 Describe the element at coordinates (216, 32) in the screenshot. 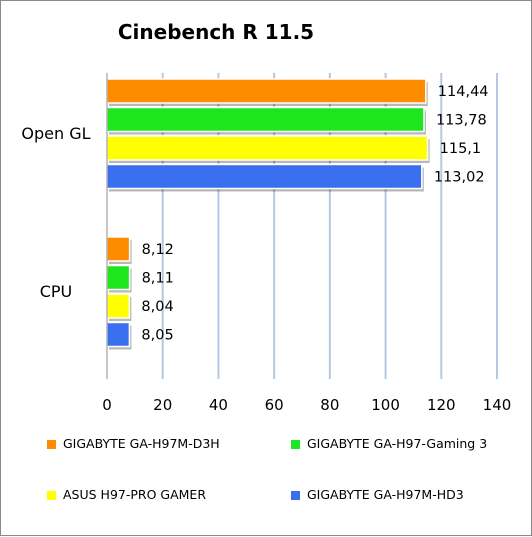

I see `chart-title: Cinebench R 11.5` at that location.